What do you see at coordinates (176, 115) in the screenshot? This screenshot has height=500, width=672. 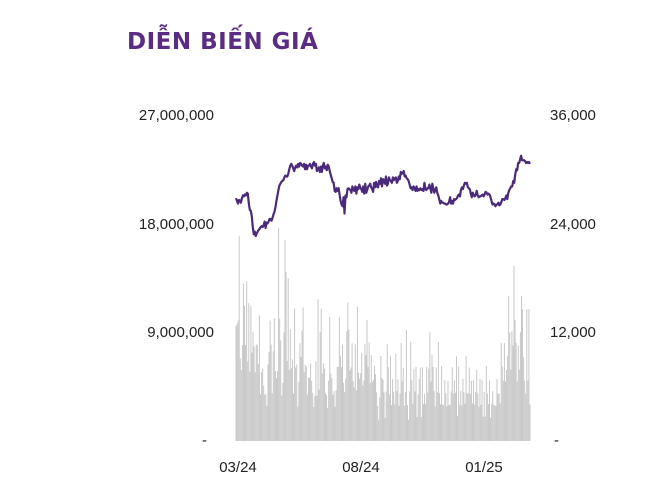 I see `left-tick-27m: 27,000,000` at bounding box center [176, 115].